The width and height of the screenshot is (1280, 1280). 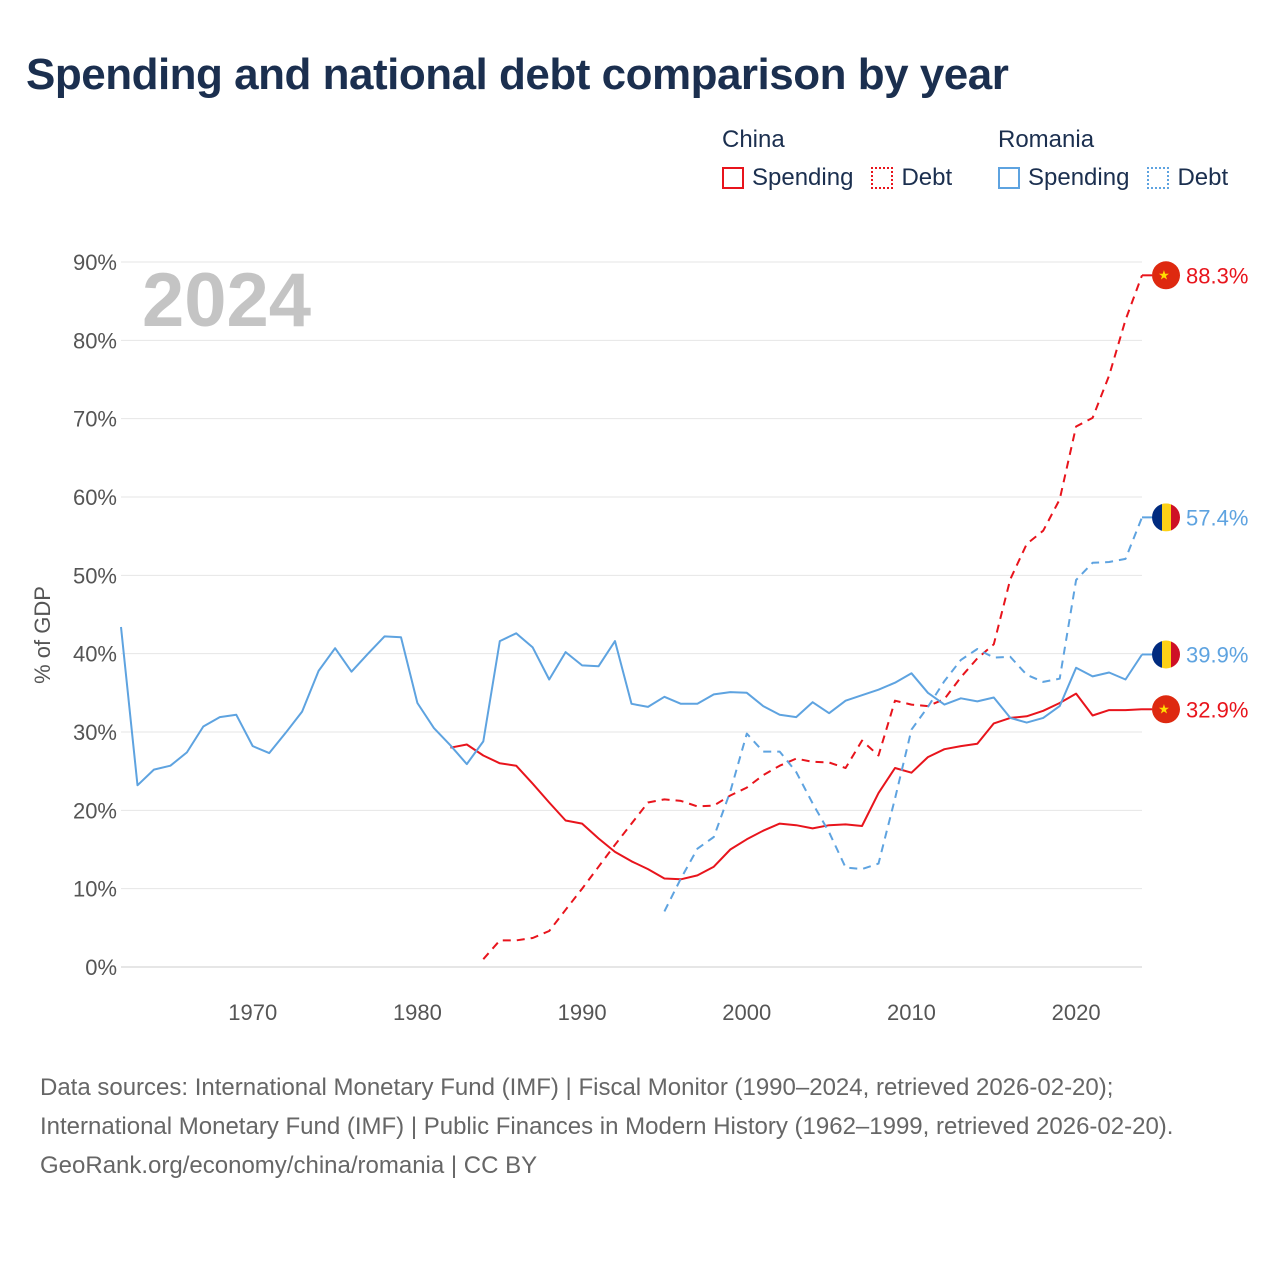 What do you see at coordinates (1217, 275) in the screenshot?
I see `china-dashed-end-label: 88.3%` at bounding box center [1217, 275].